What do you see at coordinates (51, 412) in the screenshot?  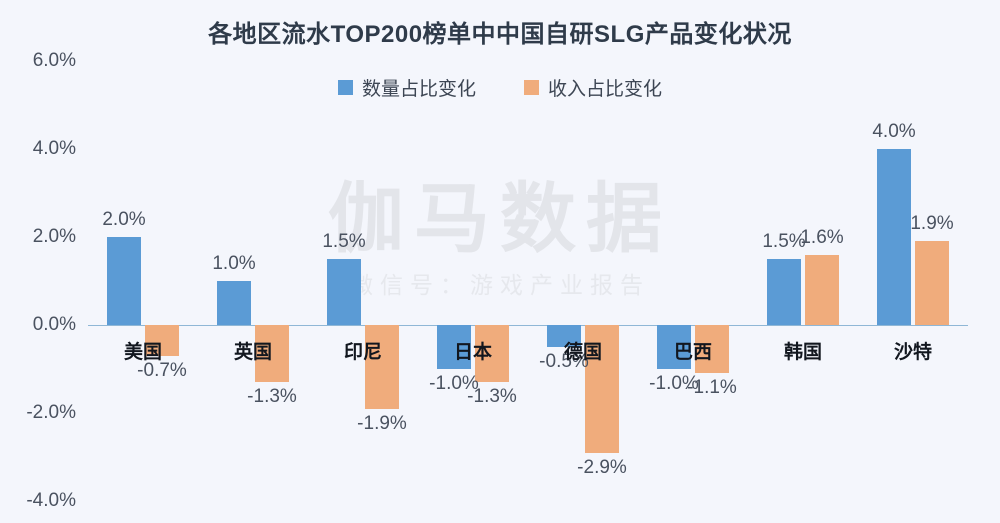 I see `y-axis-tick-label: -2.0%` at bounding box center [51, 412].